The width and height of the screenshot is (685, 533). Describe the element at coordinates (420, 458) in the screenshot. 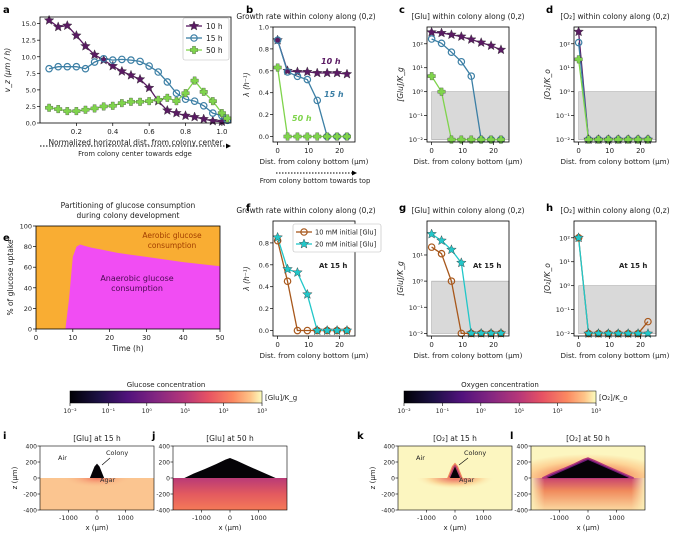

I see `label-air: Air` at that location.